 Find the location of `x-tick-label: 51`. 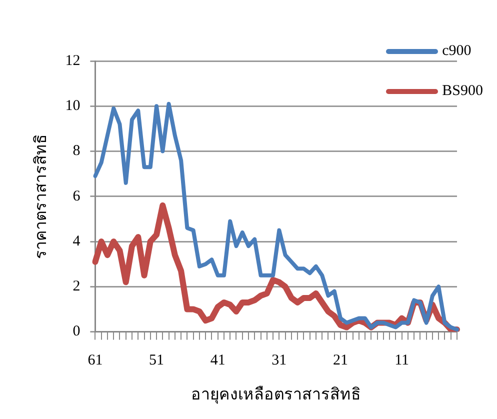

x-tick-label: 51 is located at coordinates (156, 360).